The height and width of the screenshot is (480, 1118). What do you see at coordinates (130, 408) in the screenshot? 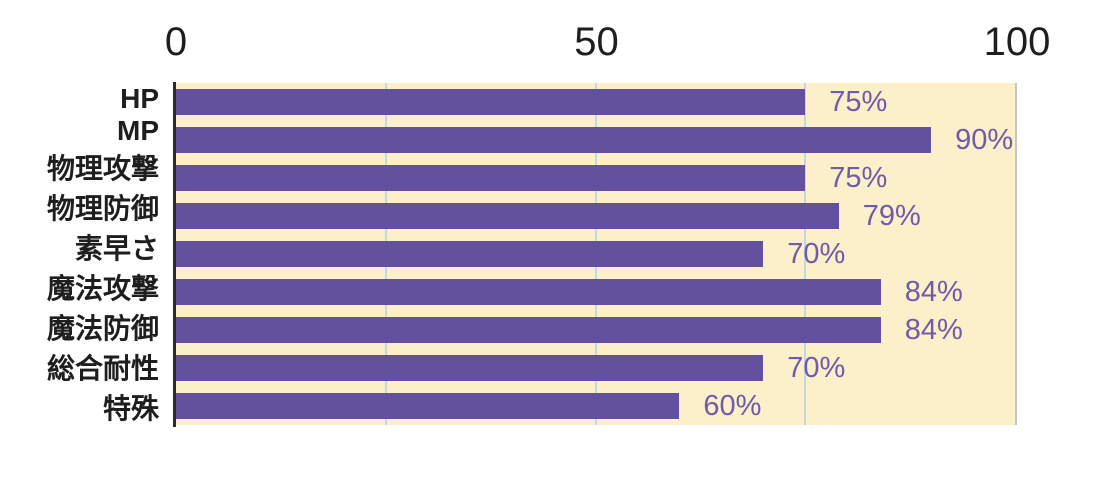
I see `category-label: 特殊` at bounding box center [130, 408].